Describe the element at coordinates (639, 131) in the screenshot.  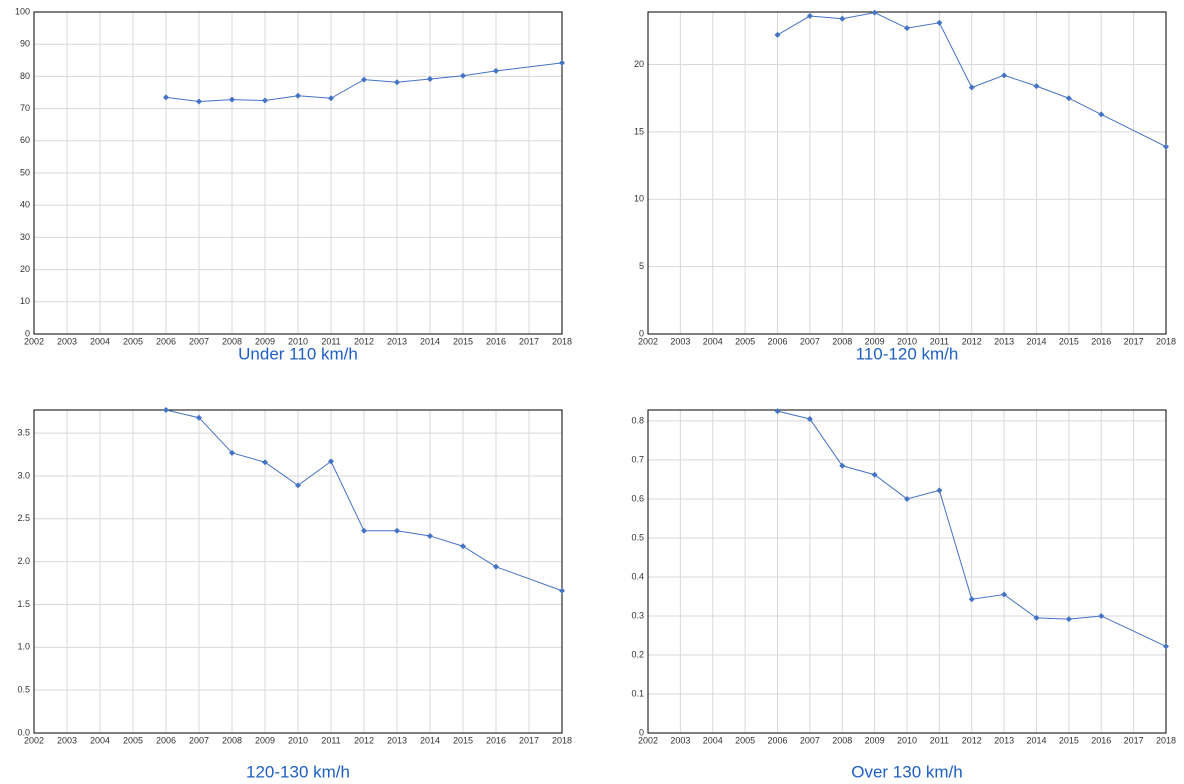
I see `y-tick-label: 15` at that location.